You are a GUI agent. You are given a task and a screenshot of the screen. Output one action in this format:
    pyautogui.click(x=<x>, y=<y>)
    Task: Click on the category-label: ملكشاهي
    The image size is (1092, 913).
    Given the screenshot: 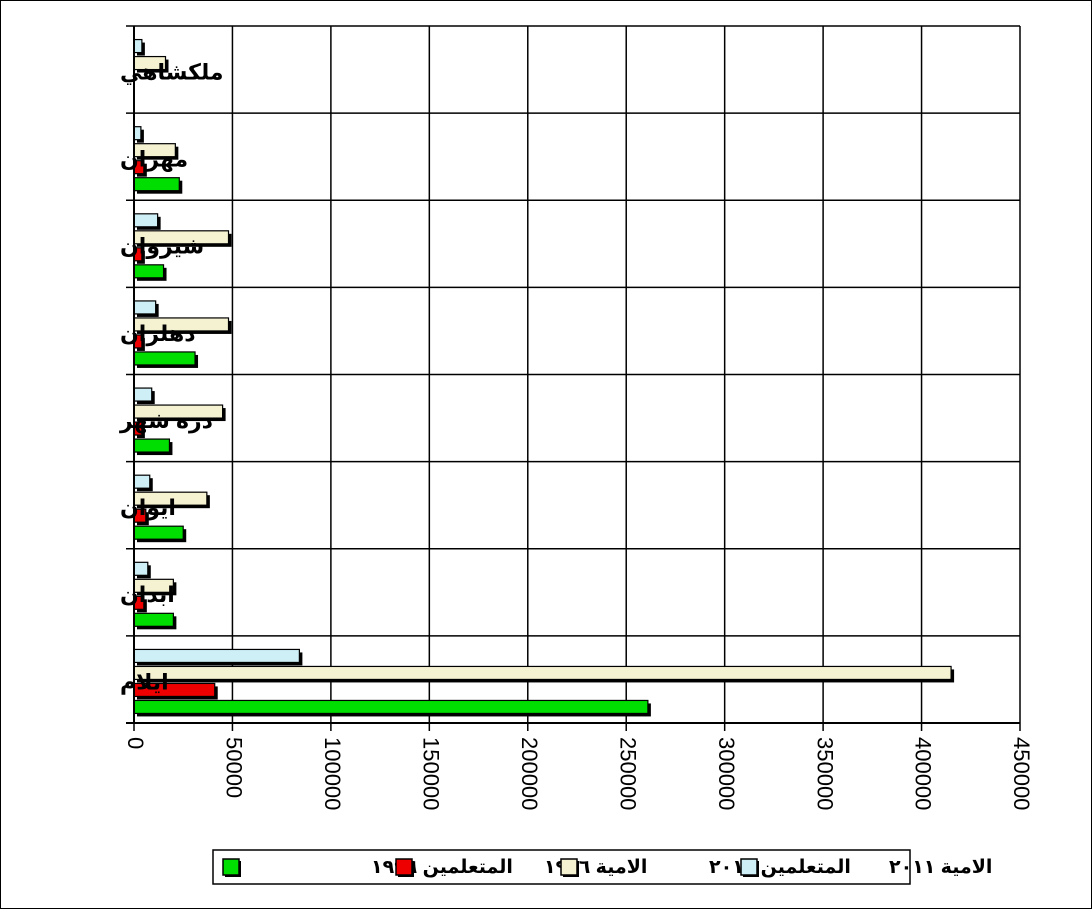 What is the action you would take?
    pyautogui.click(x=172, y=72)
    